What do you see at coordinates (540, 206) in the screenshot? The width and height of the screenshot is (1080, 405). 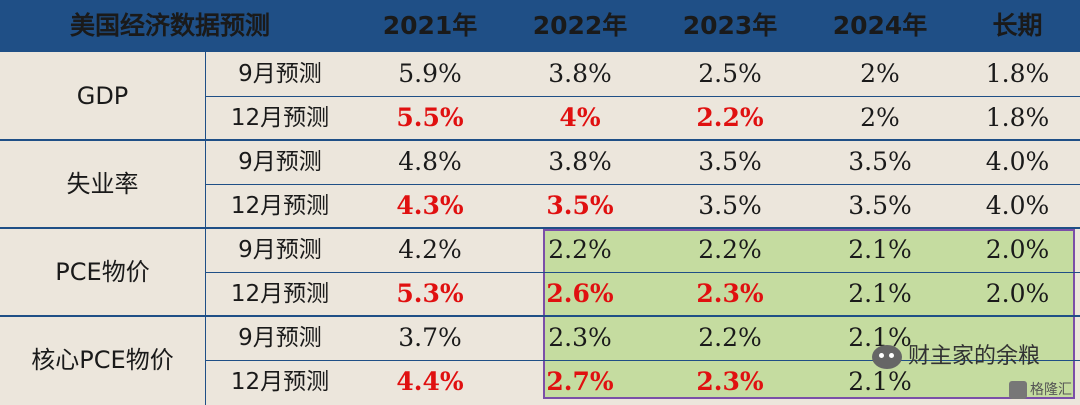 I see `table-row: 12月预测 4.3% 3.5% 3.5% 3.5% 4.0%` at bounding box center [540, 206].